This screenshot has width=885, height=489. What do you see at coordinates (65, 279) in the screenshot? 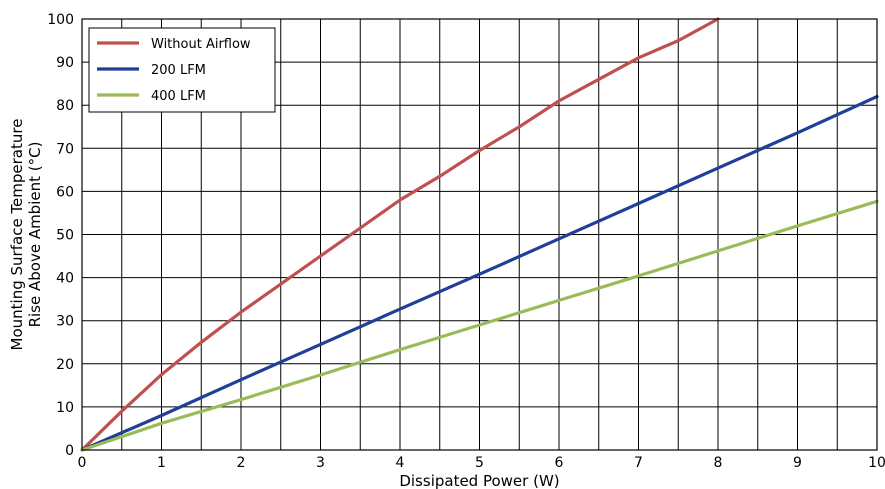
I see `y-tick-label: 40` at bounding box center [65, 279].